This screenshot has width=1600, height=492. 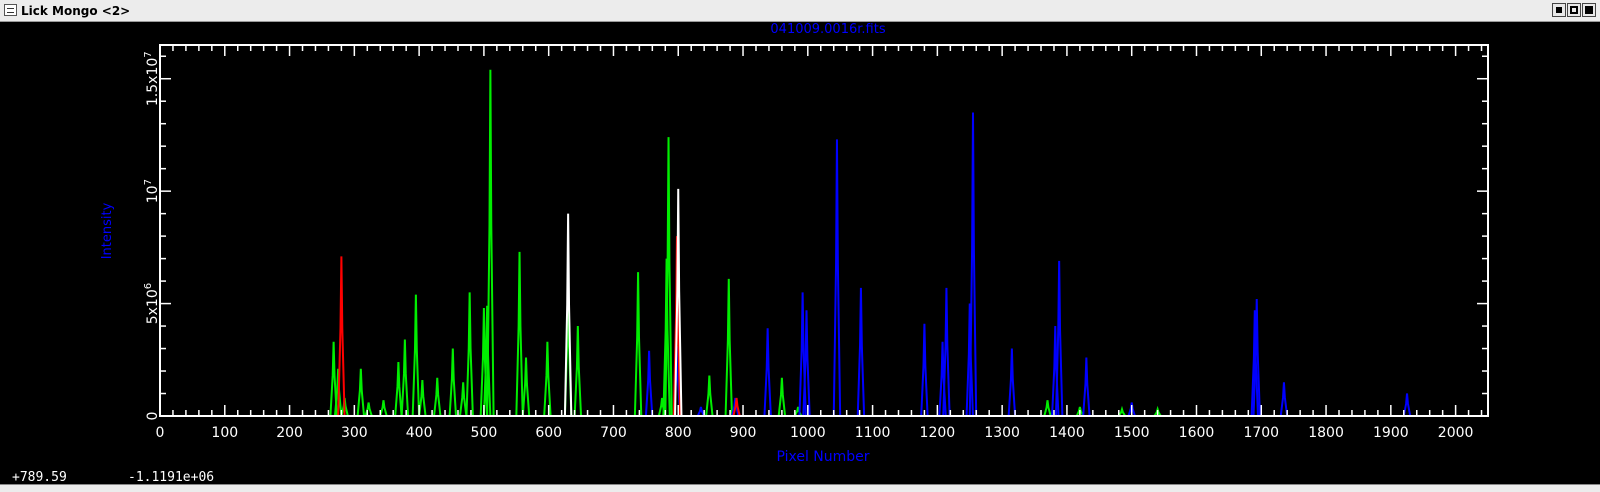 I want to click on maximize-button, so click(x=1574, y=10).